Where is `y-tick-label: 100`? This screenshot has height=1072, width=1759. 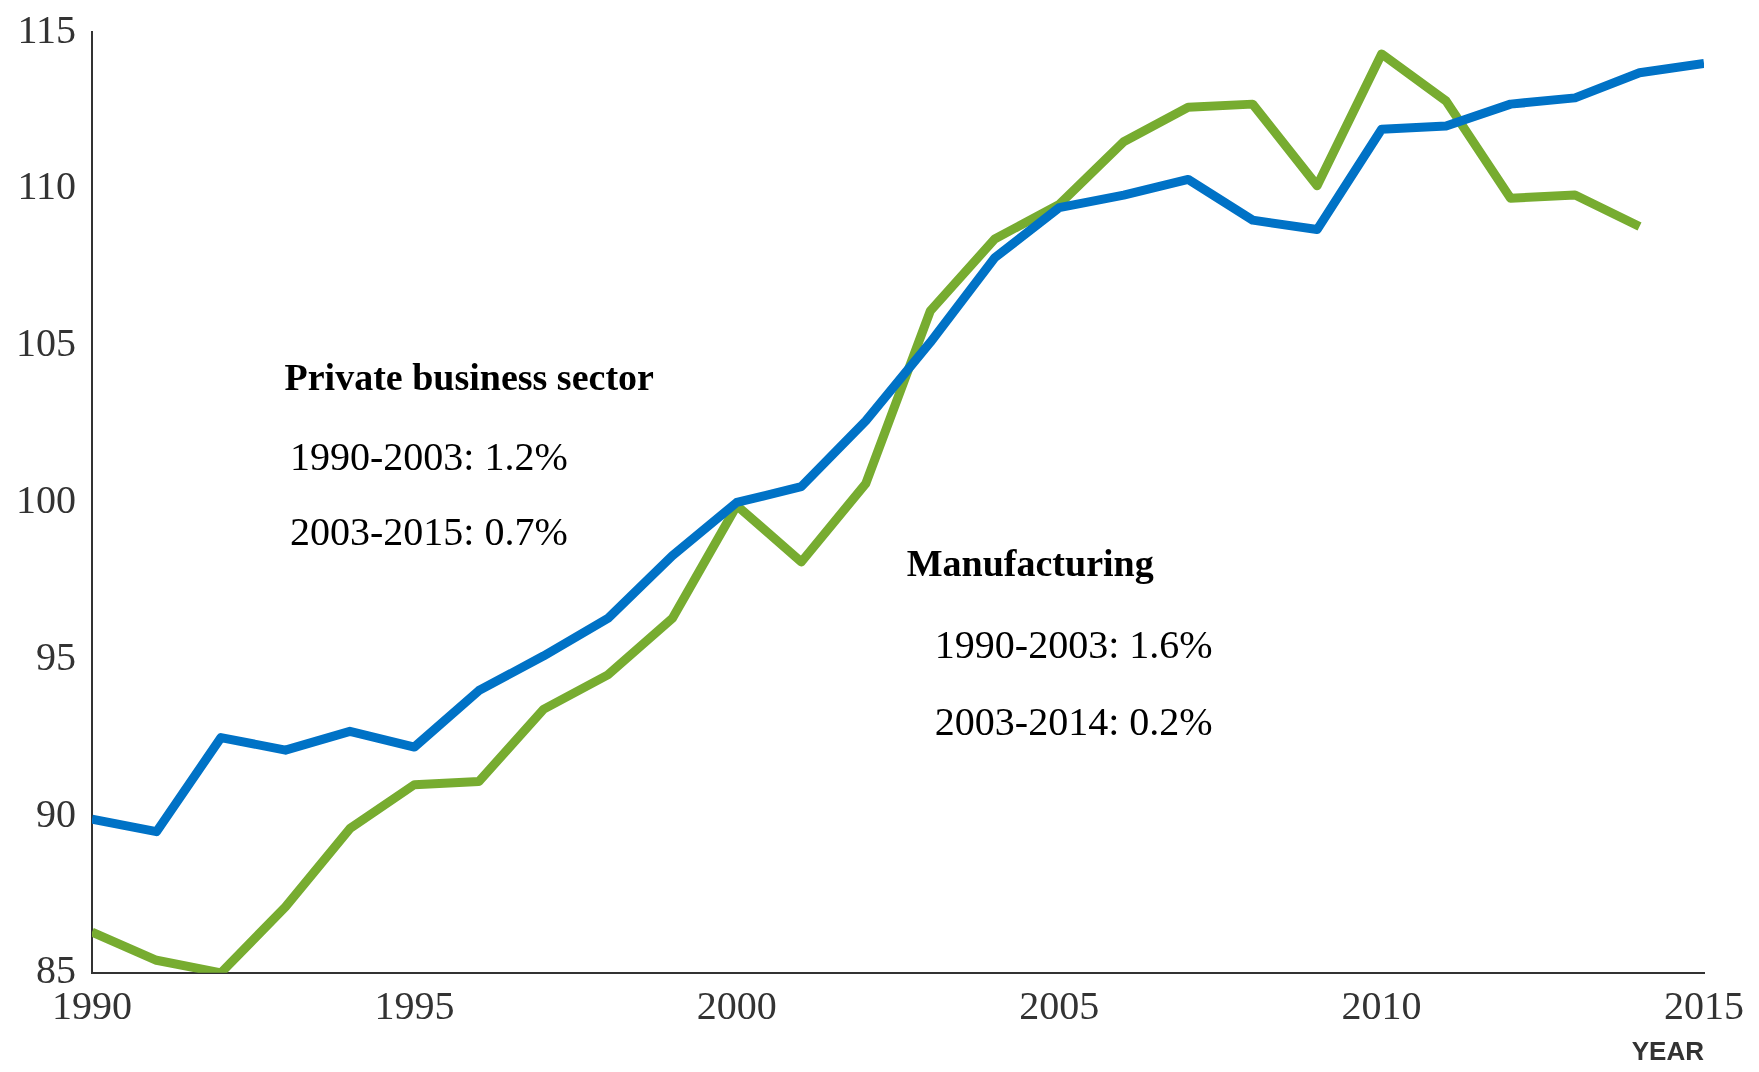
y-tick-label: 100 is located at coordinates (46, 499).